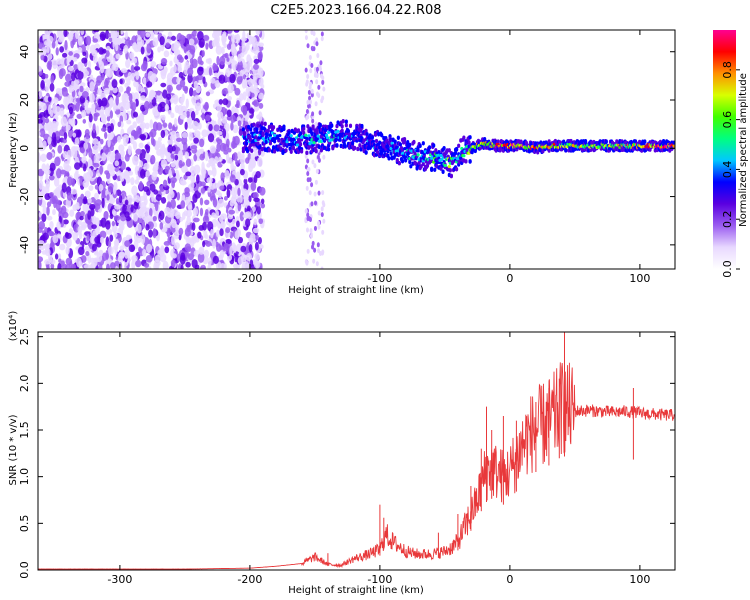  Describe the element at coordinates (730, 169) in the screenshot. I see `colorbar-ticks: 0.0 0.2 0.4 0.6 0.8` at that location.